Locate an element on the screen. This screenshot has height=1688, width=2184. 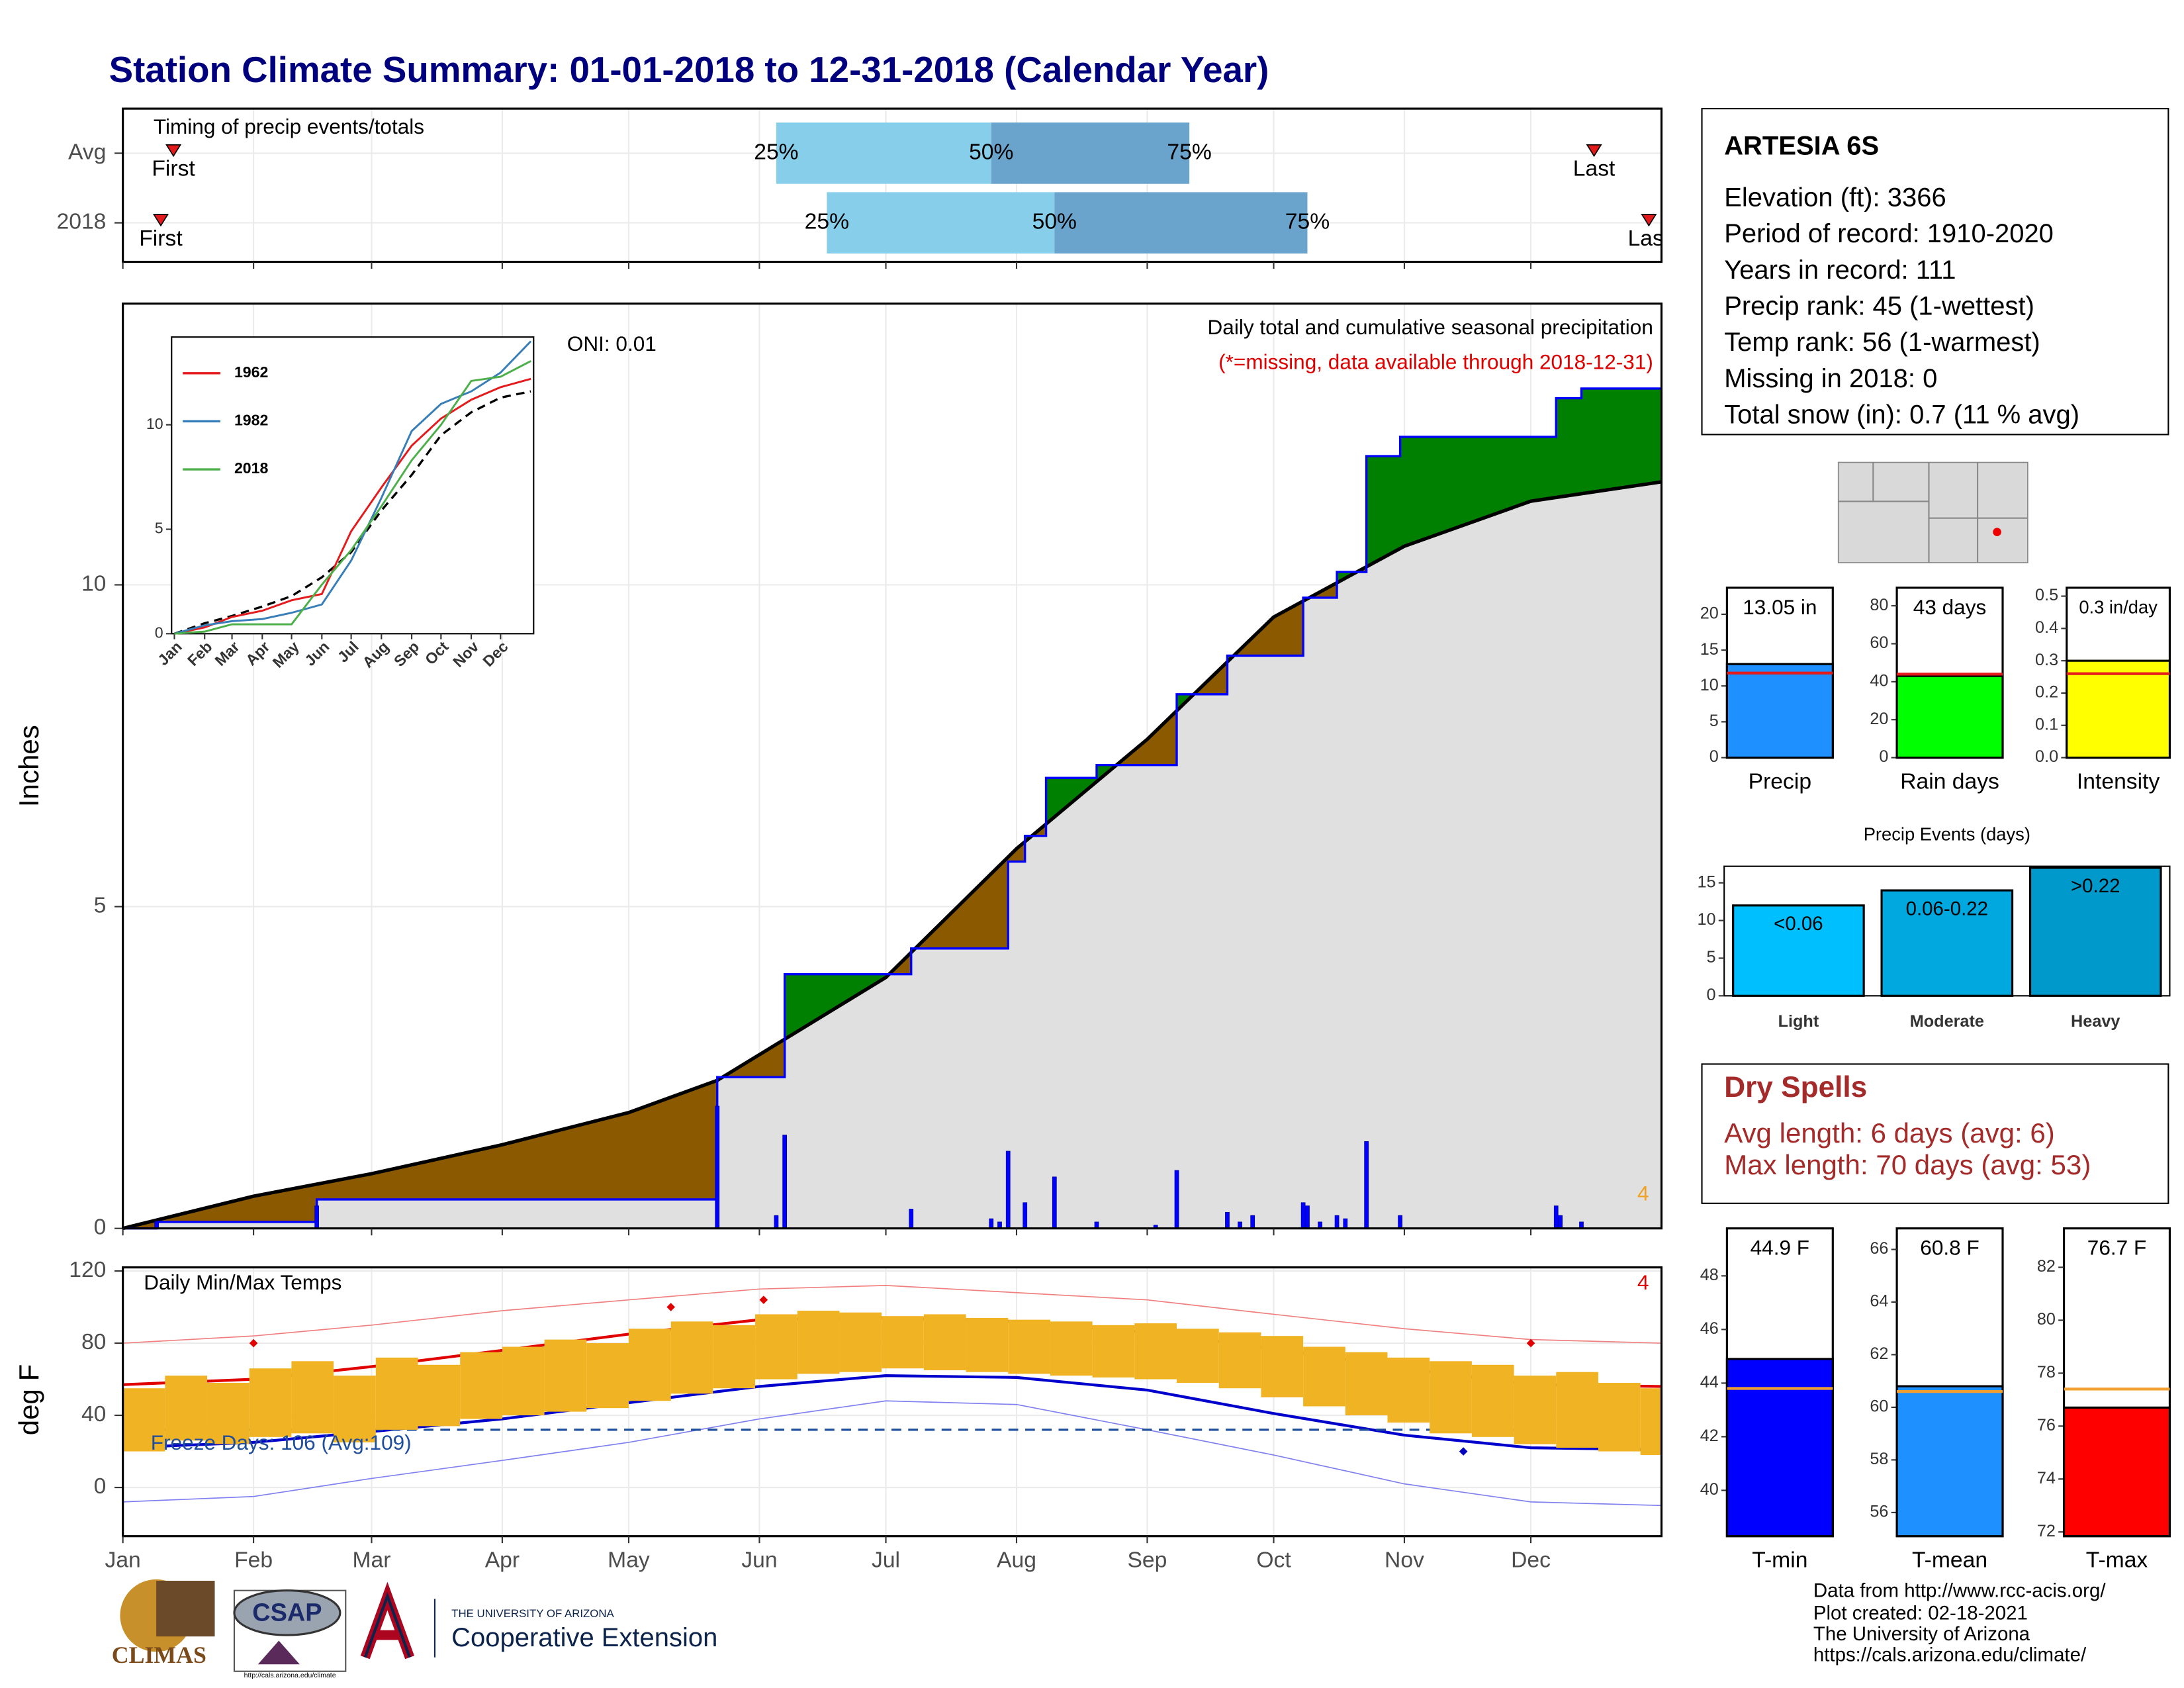
y-tick-label: 78 is located at coordinates (2046, 1372).